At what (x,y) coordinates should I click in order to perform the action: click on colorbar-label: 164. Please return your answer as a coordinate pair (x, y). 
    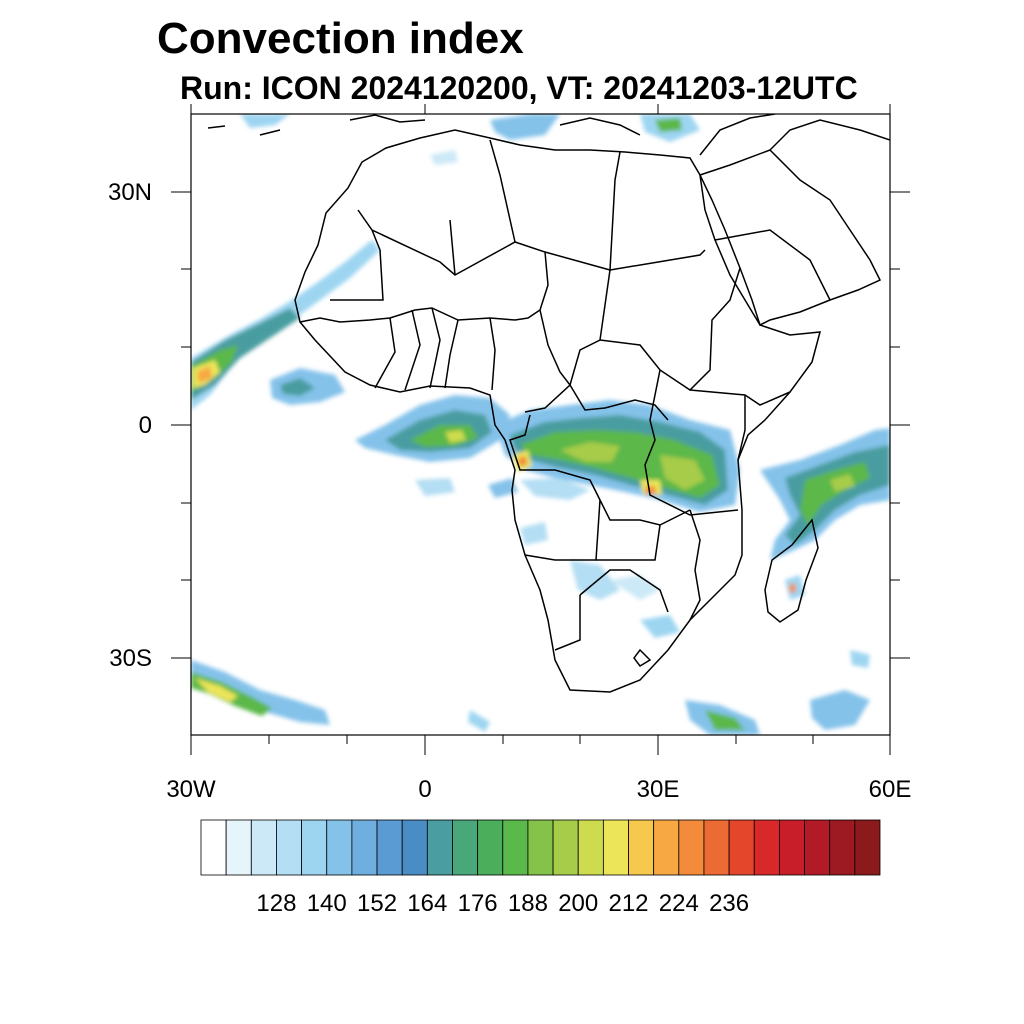
    Looking at the image, I should click on (427, 903).